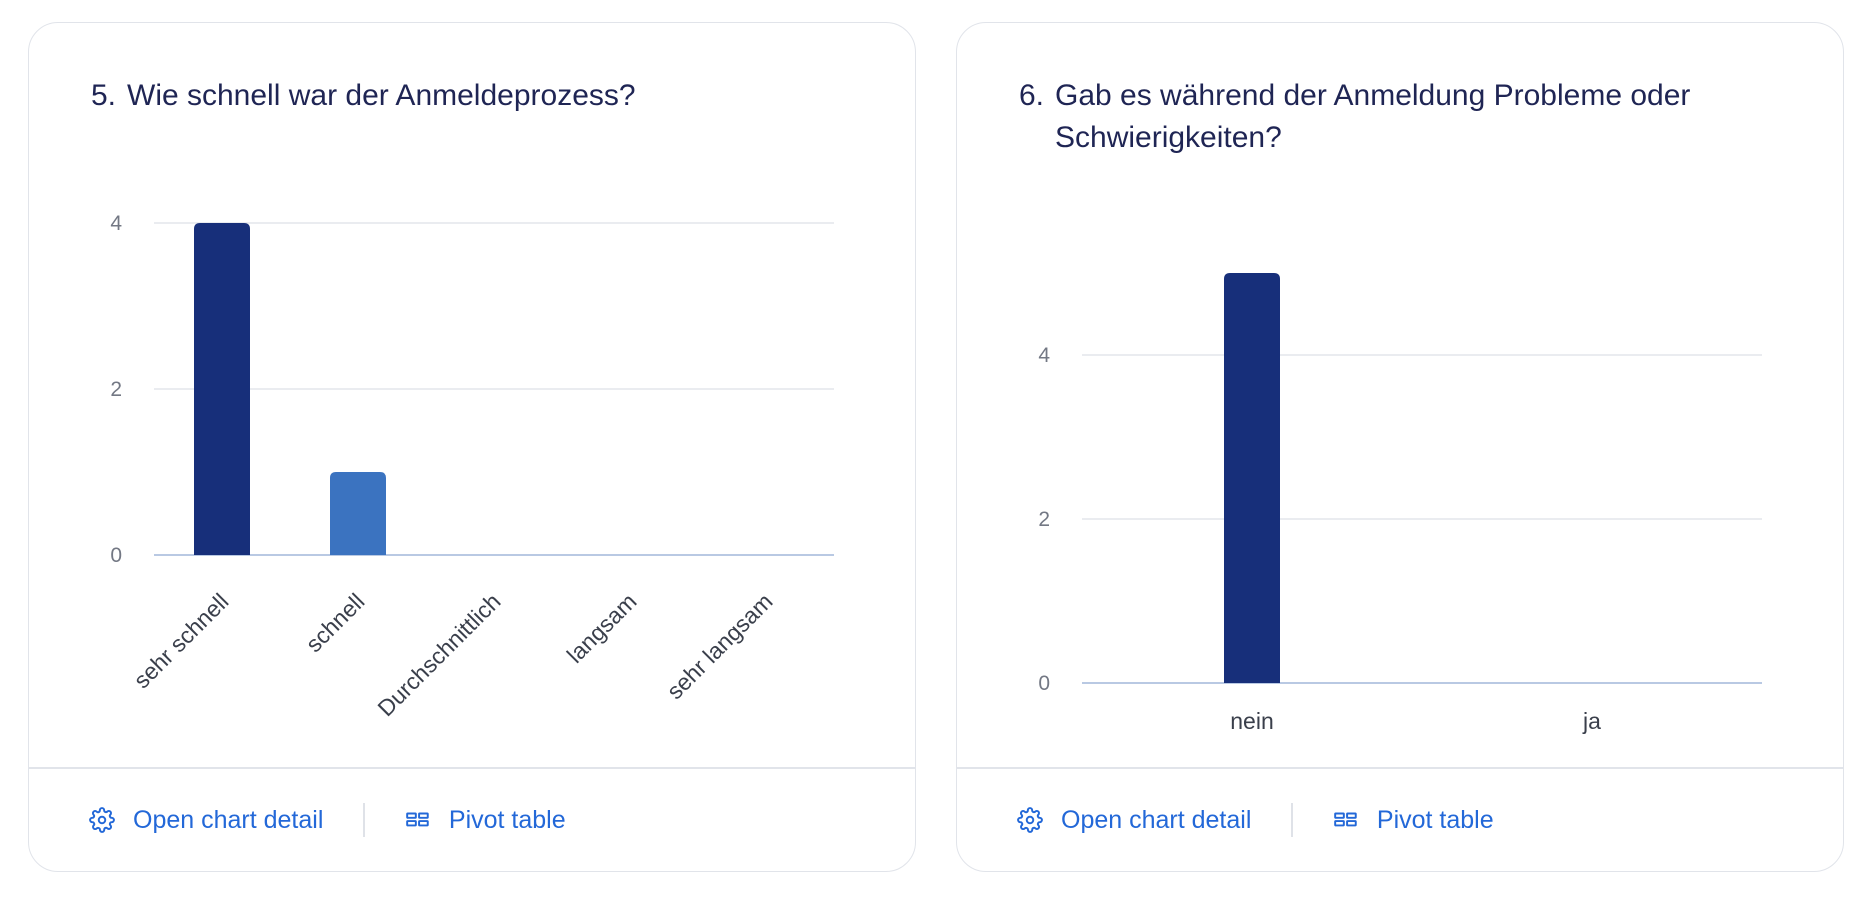 The image size is (1872, 904). I want to click on question-number: 5., so click(104, 95).